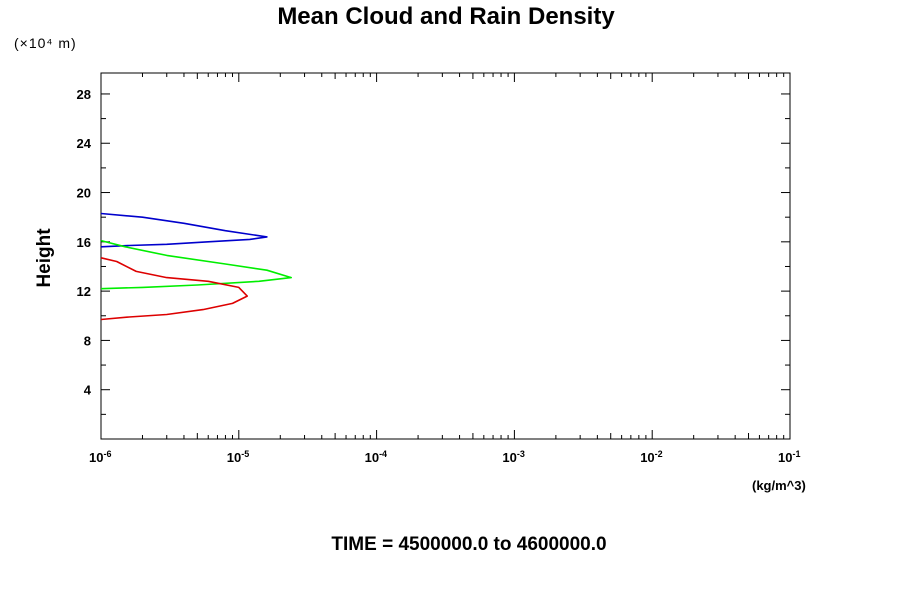  What do you see at coordinates (513, 457) in the screenshot?
I see `x-tick-label: 10⁻³` at bounding box center [513, 457].